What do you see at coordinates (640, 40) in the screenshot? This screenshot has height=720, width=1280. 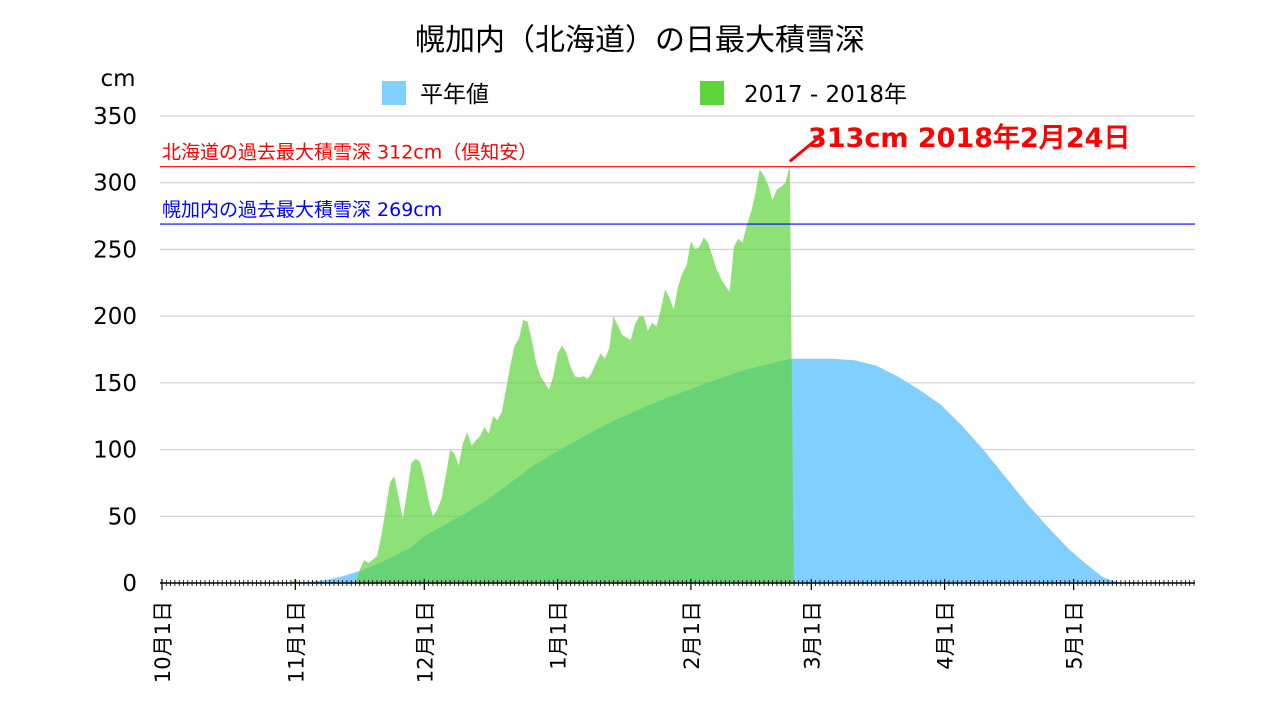 I see `chart-title: 幌加内（北海道）の日最大積雪深` at bounding box center [640, 40].